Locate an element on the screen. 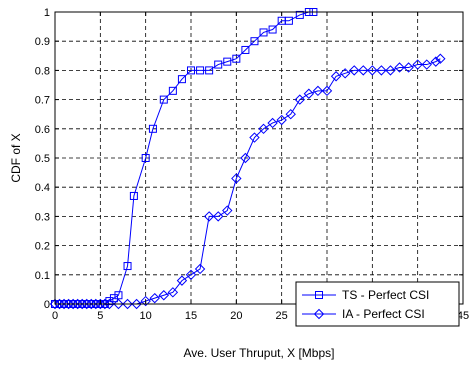 The image size is (471, 373). y-tick-label: 0.2 is located at coordinates (42, 247).